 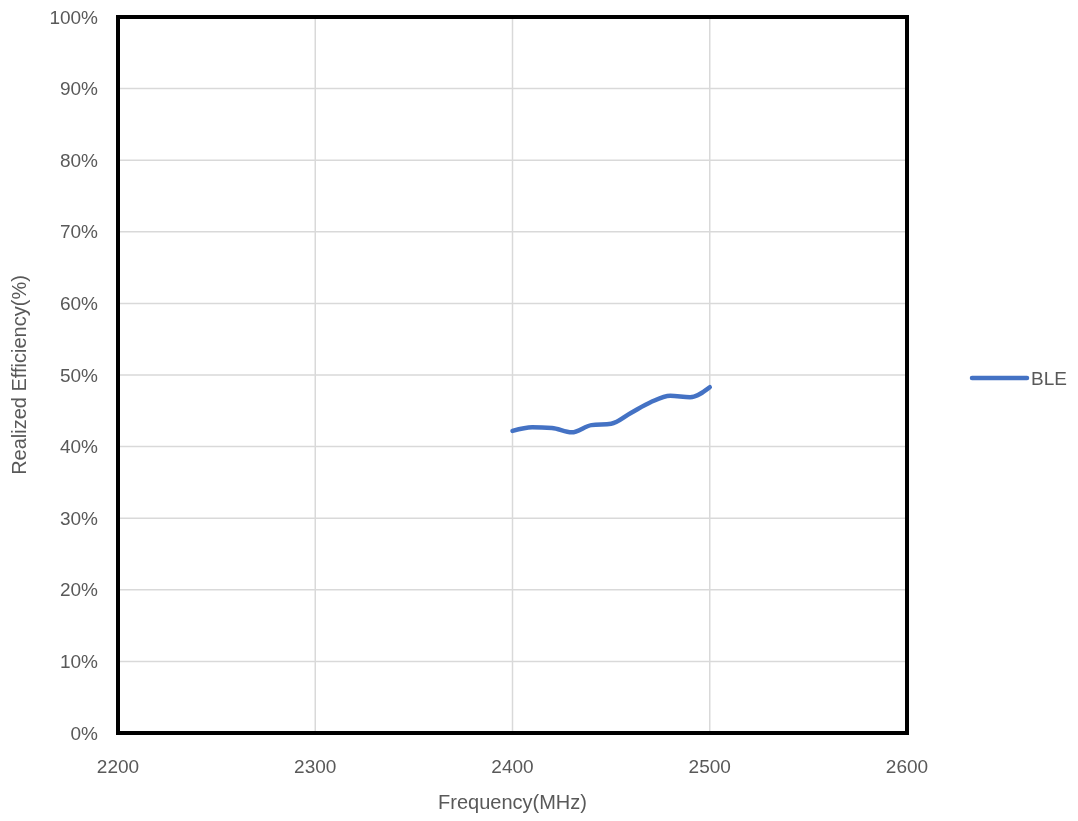 What do you see at coordinates (79, 304) in the screenshot?
I see `y-tick-label: 60%` at bounding box center [79, 304].